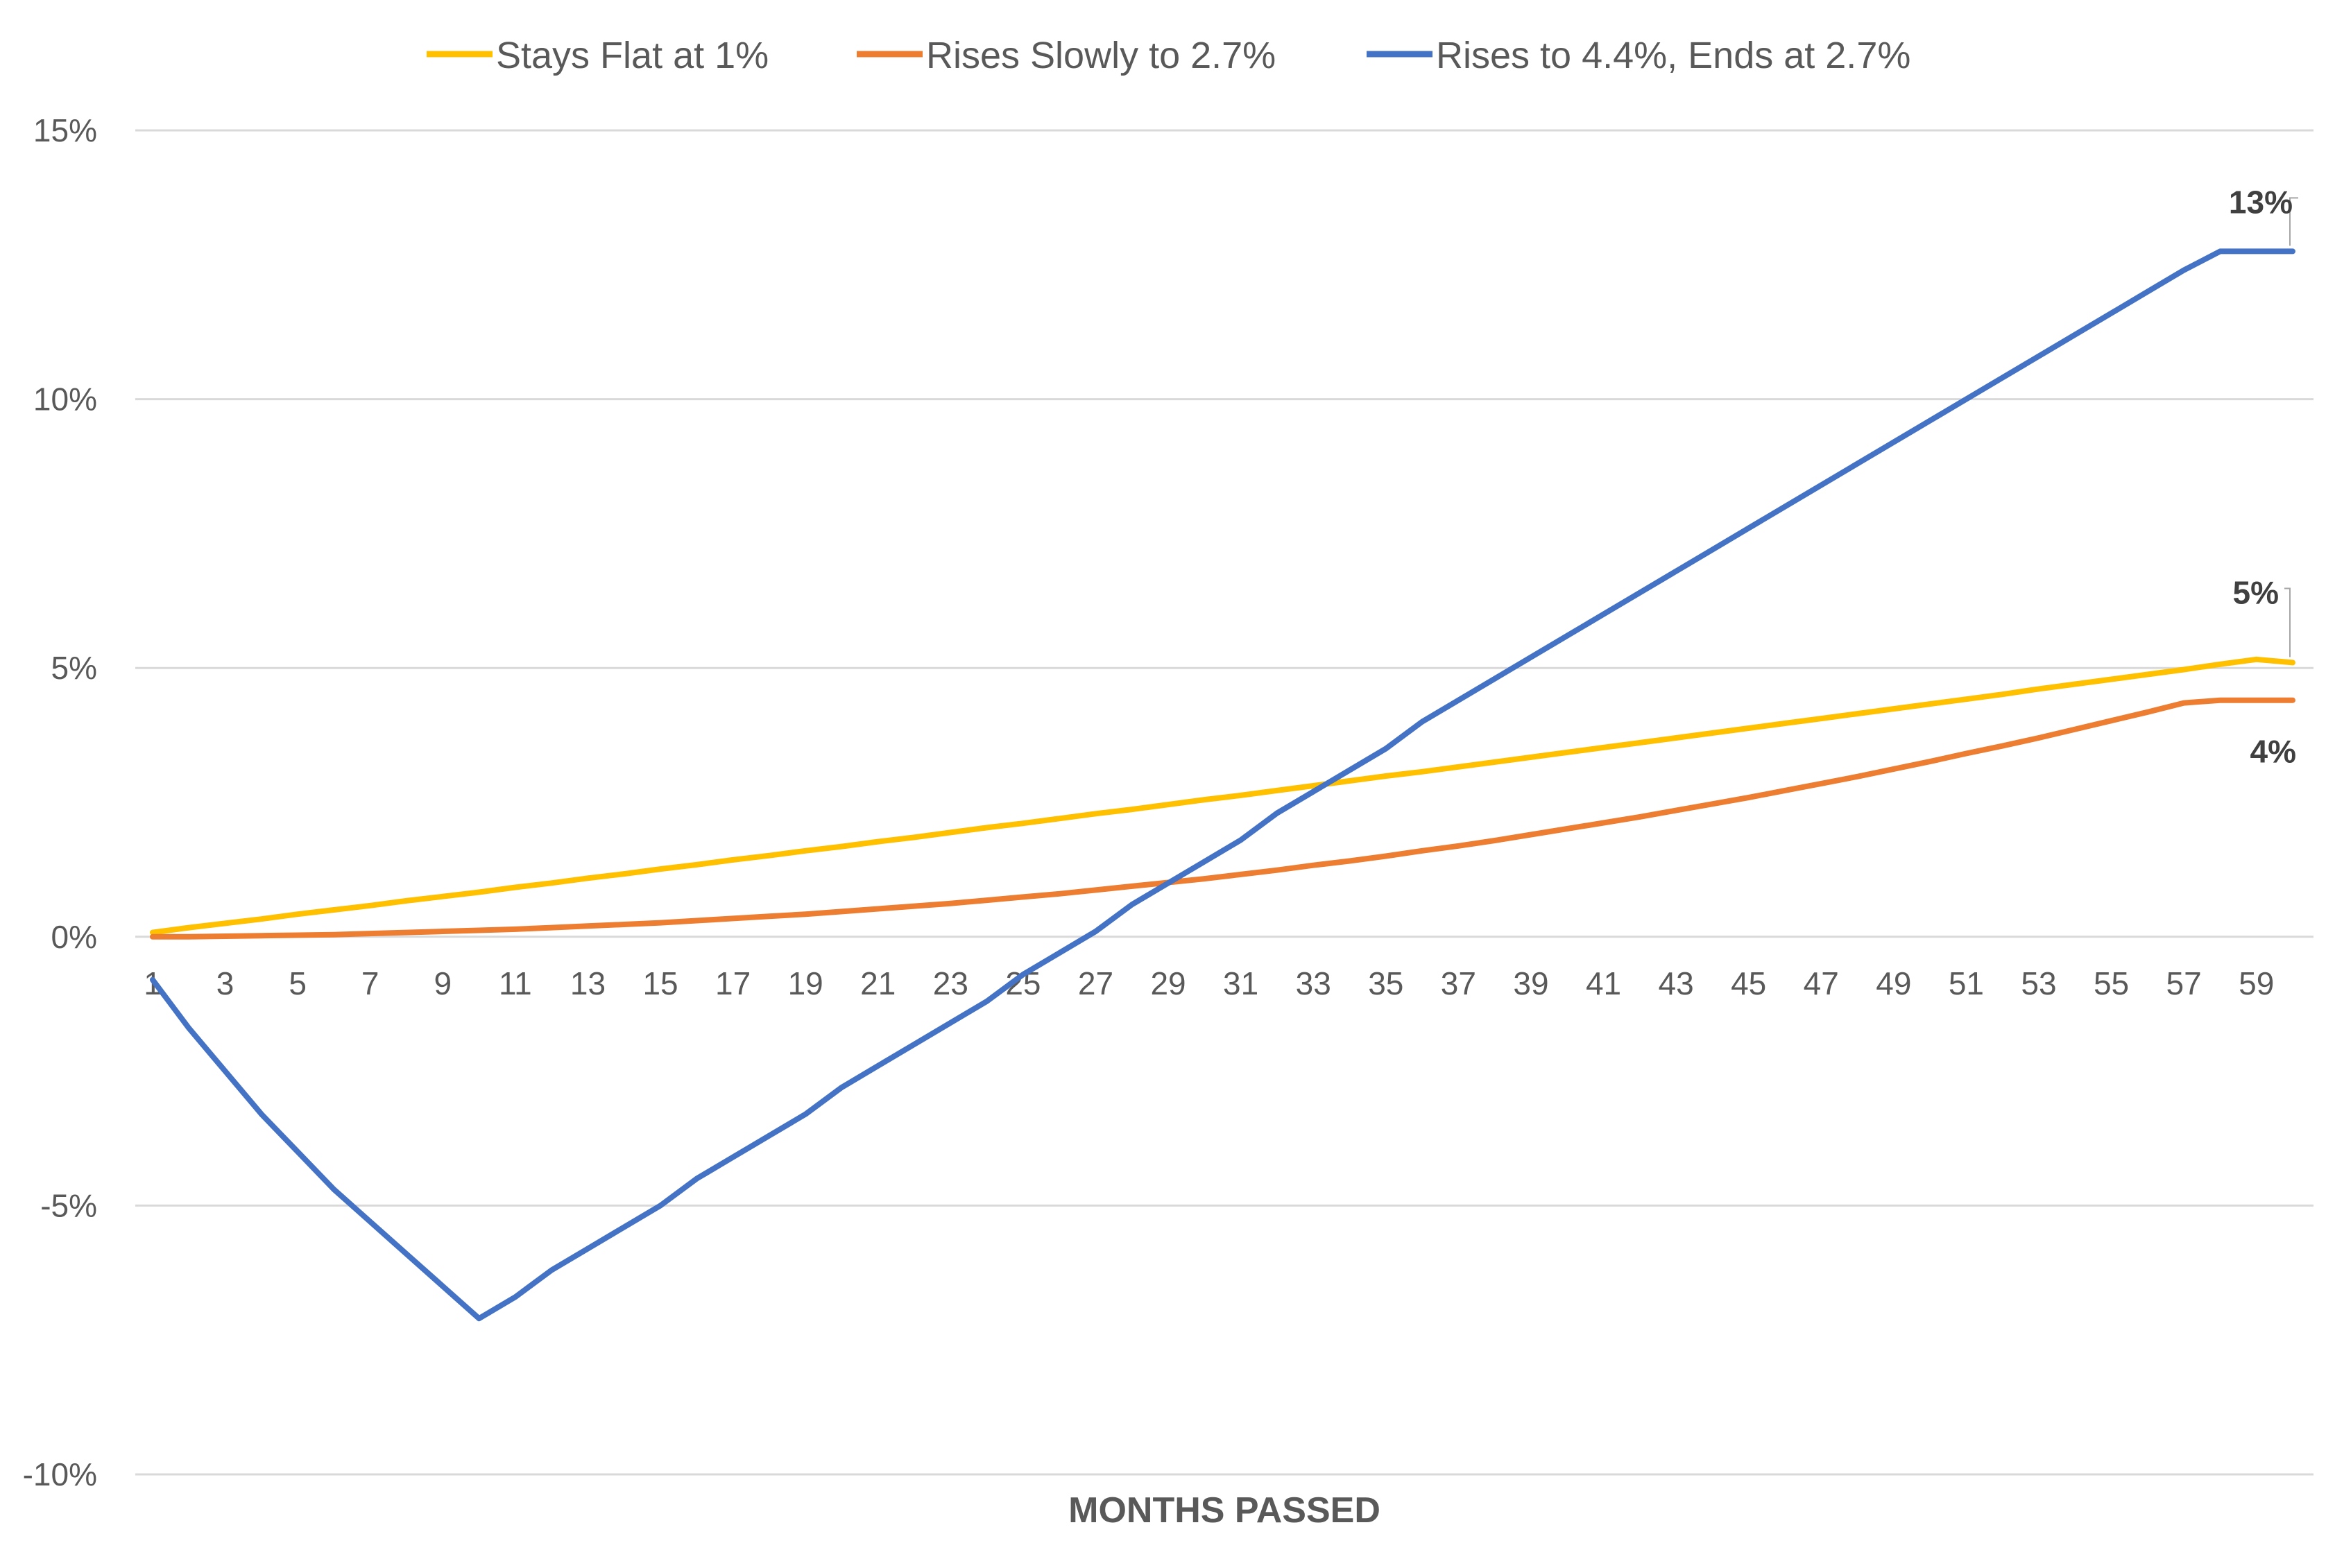  I want to click on x-tick-label: 9, so click(443, 983).